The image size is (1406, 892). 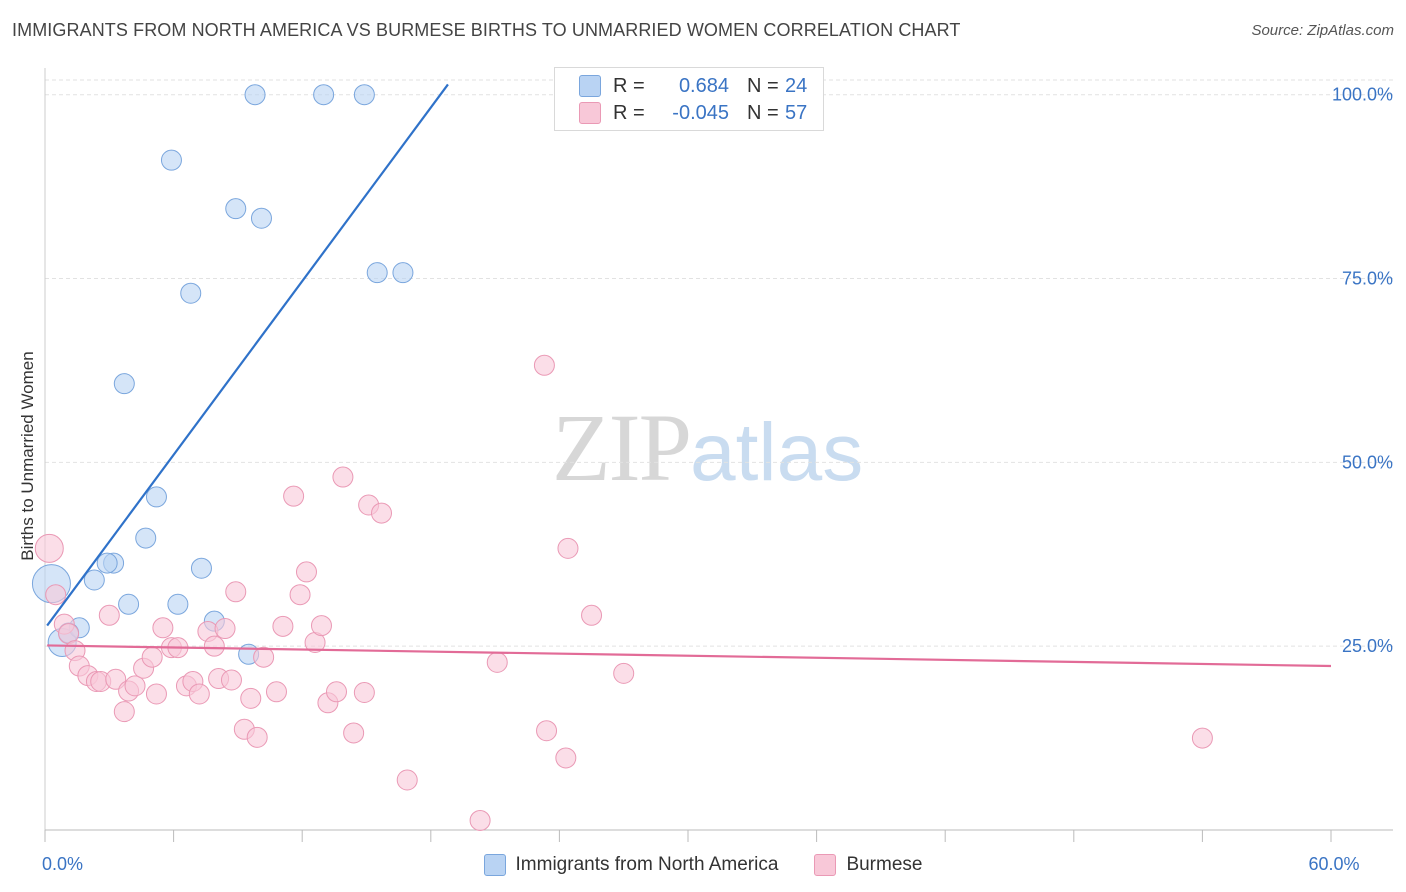 I want to click on y-tick-label: 25.0%, so click(x=1367, y=646).